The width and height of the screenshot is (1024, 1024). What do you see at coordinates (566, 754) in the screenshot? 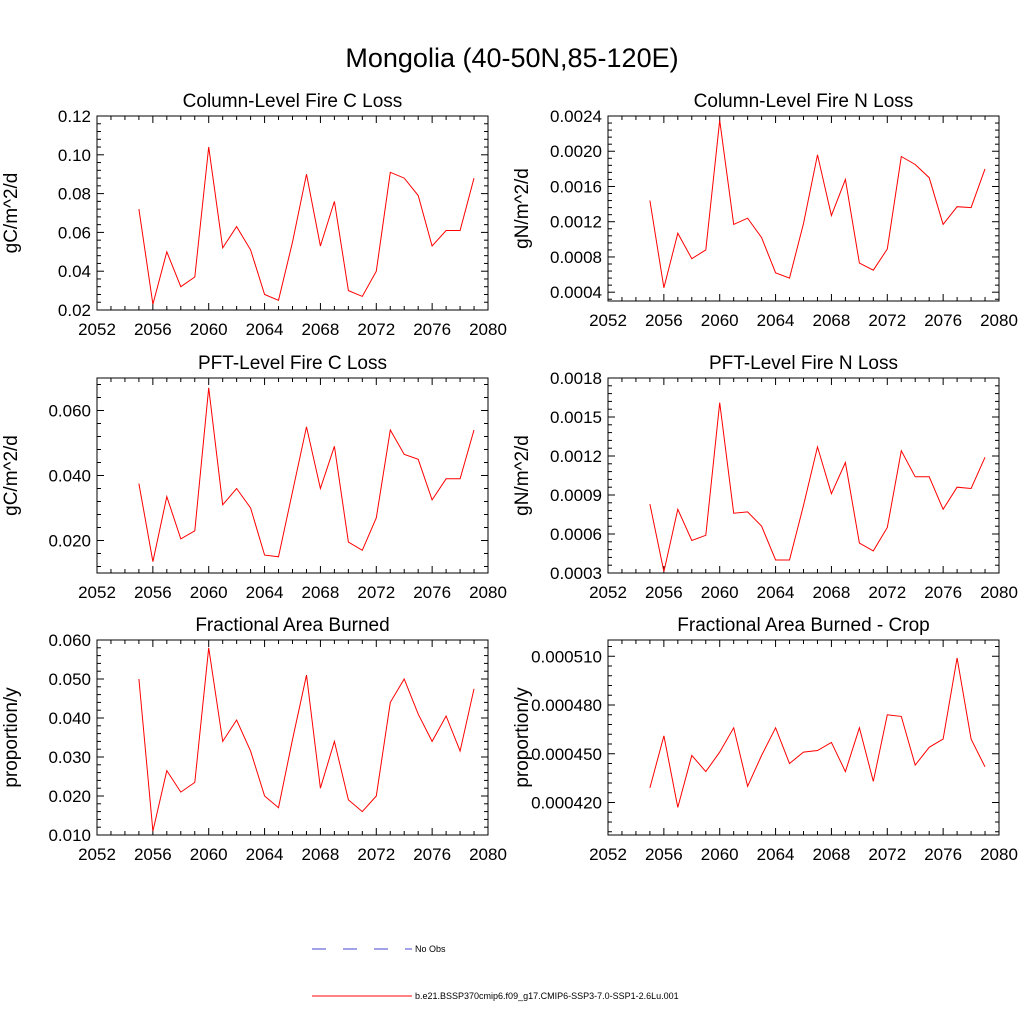
I see `y-tick-label: 0.000450` at bounding box center [566, 754].